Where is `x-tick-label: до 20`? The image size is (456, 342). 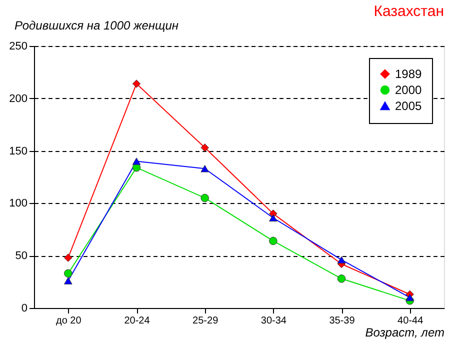 x-tick-label: до 20 is located at coordinates (69, 321).